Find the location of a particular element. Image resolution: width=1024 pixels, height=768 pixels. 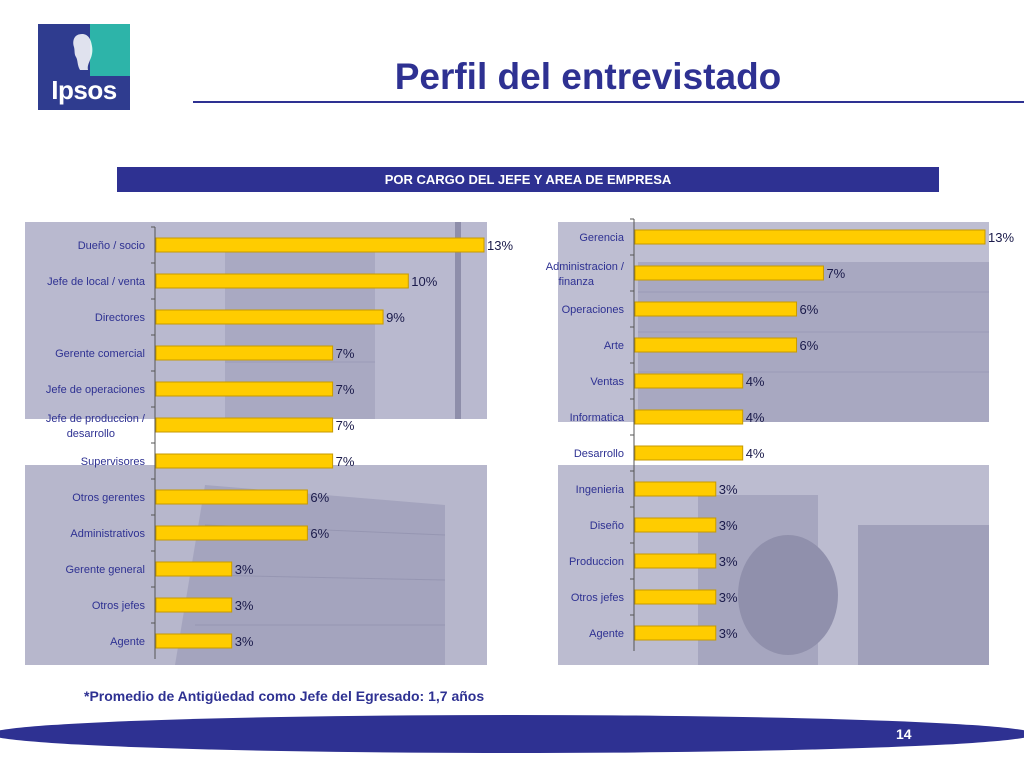

ipsos-logo: Ipsos is located at coordinates (84, 67).